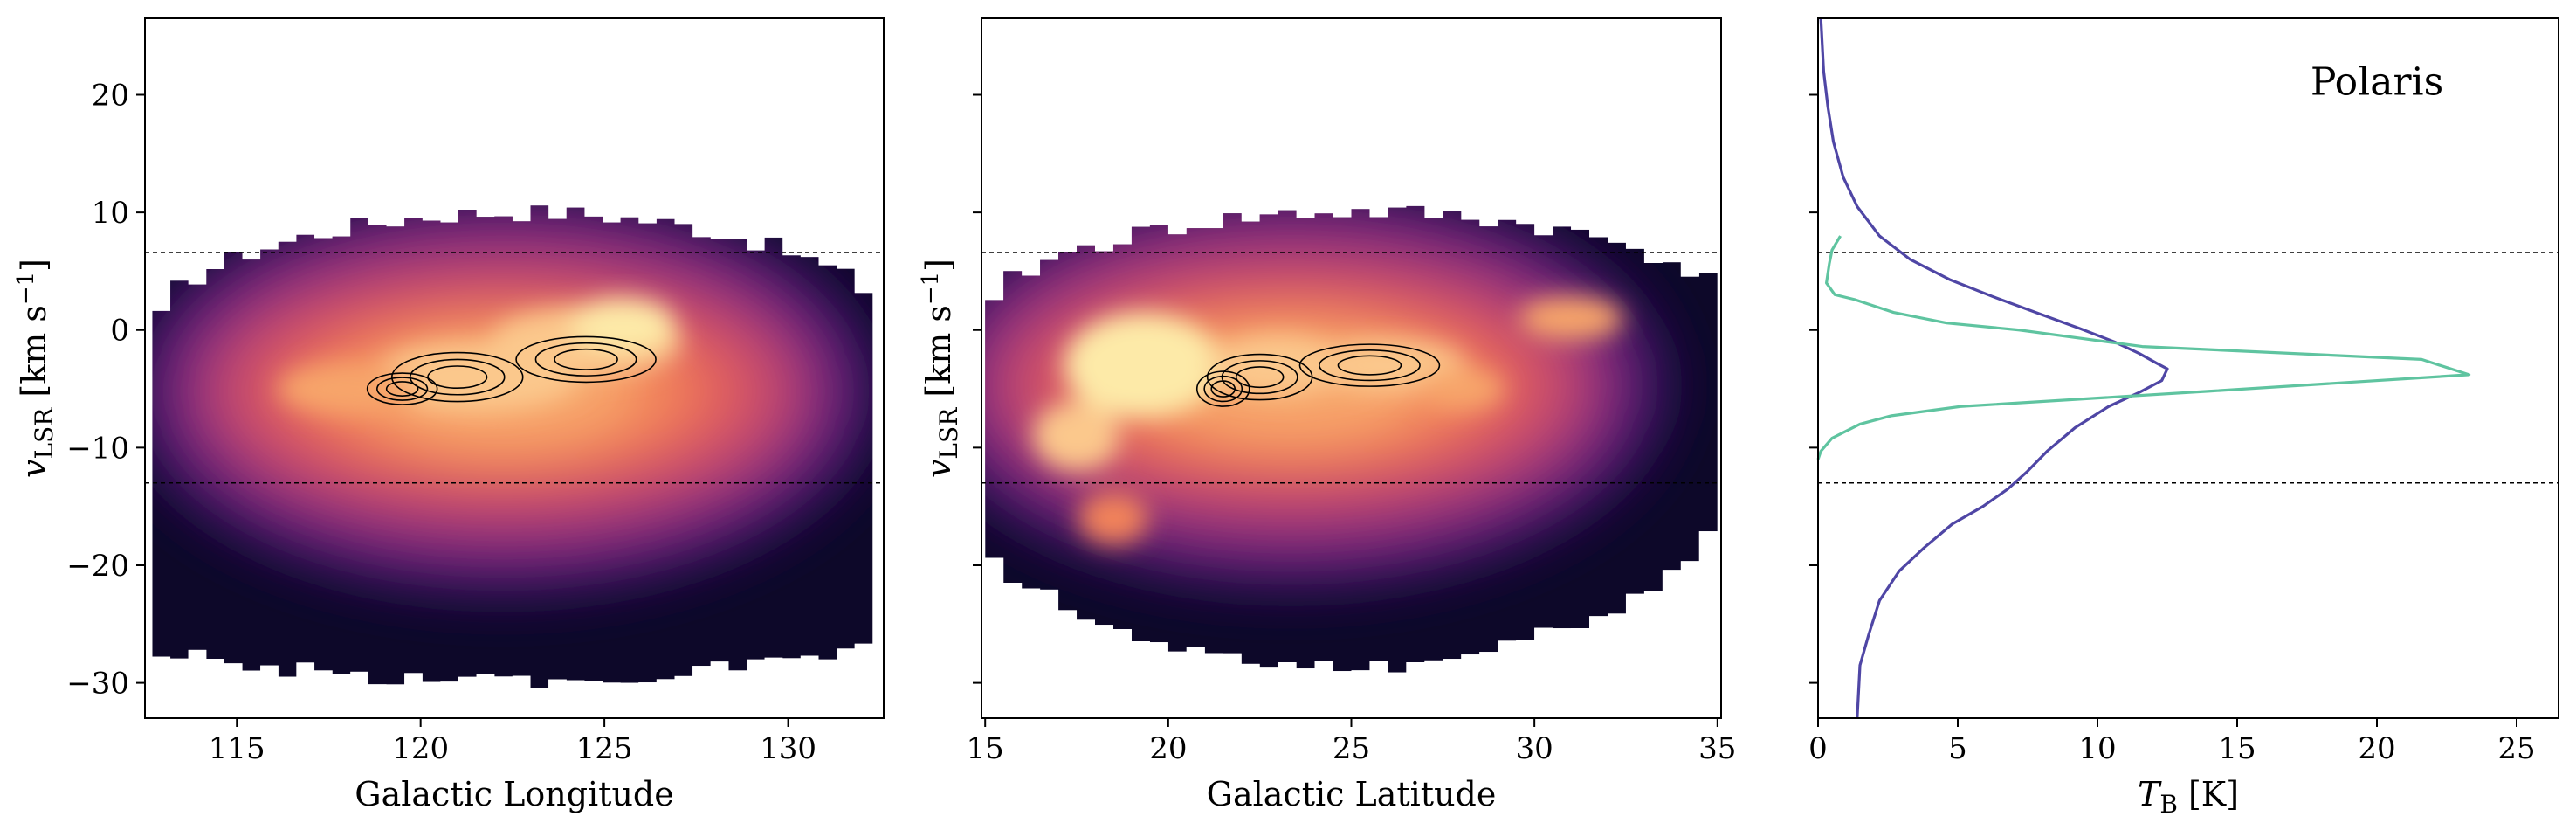 The height and width of the screenshot is (830, 2576). Describe the element at coordinates (2237, 748) in the screenshot. I see `spectrum-xtick-label: 15` at that location.